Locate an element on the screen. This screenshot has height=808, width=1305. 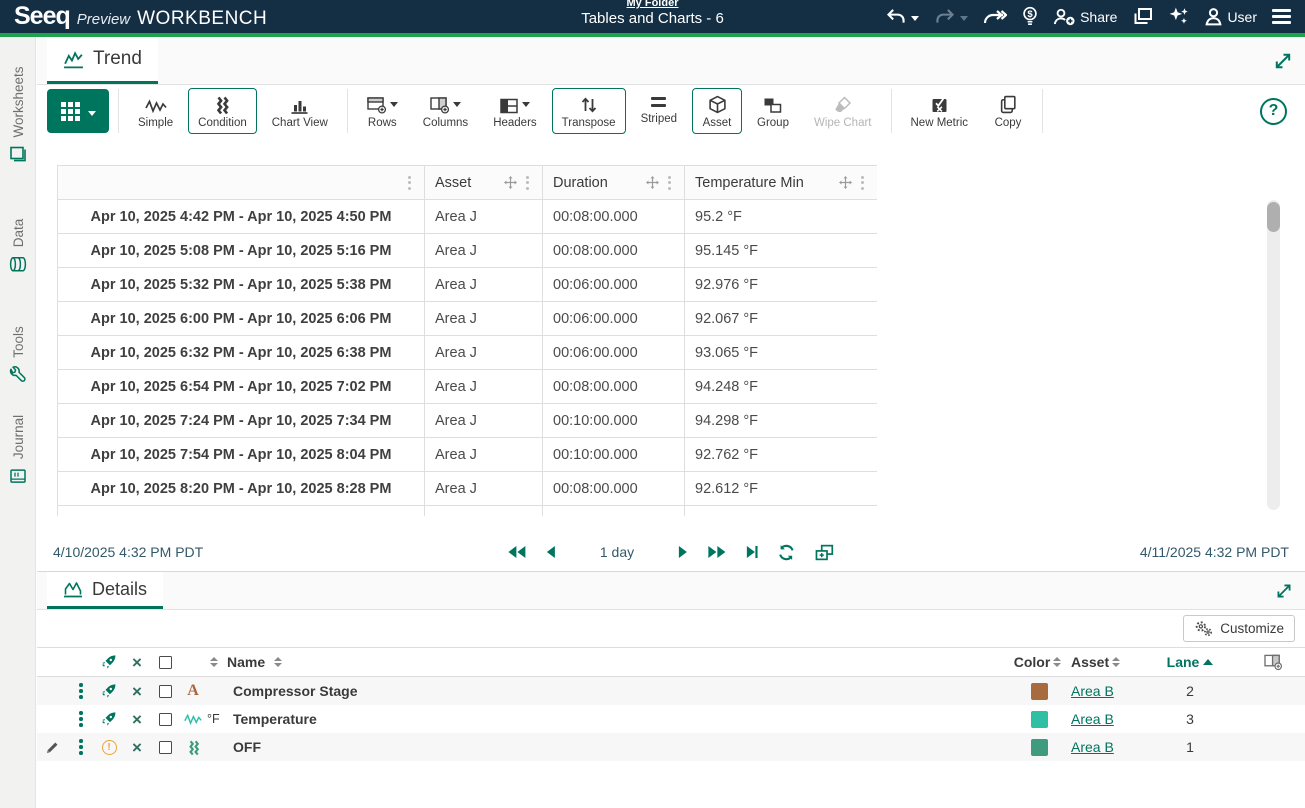
lane-column-header: Lane is located at coordinates (1183, 662).